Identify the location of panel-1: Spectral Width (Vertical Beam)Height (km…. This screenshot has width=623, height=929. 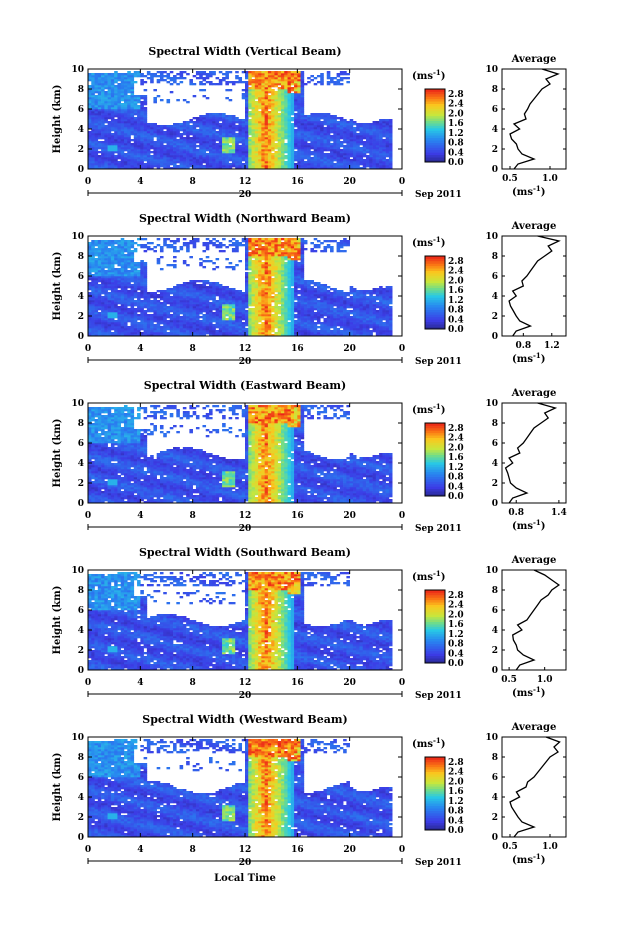
(309, 122).